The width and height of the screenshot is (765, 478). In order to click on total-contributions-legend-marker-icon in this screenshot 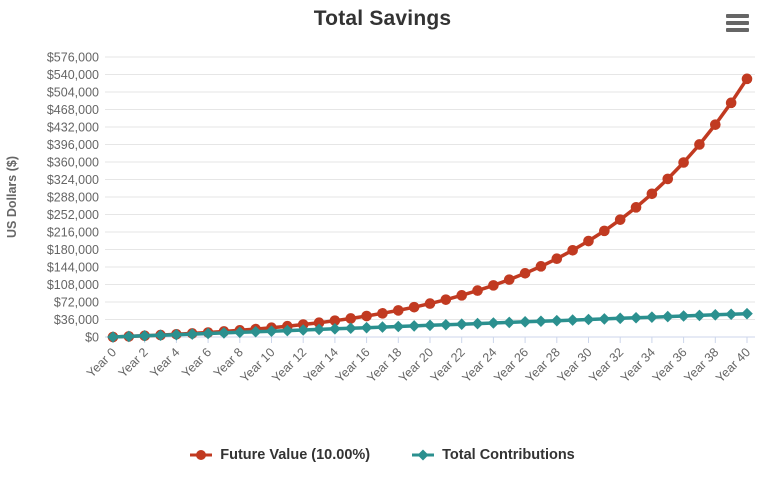, I will do `click(423, 455)`.